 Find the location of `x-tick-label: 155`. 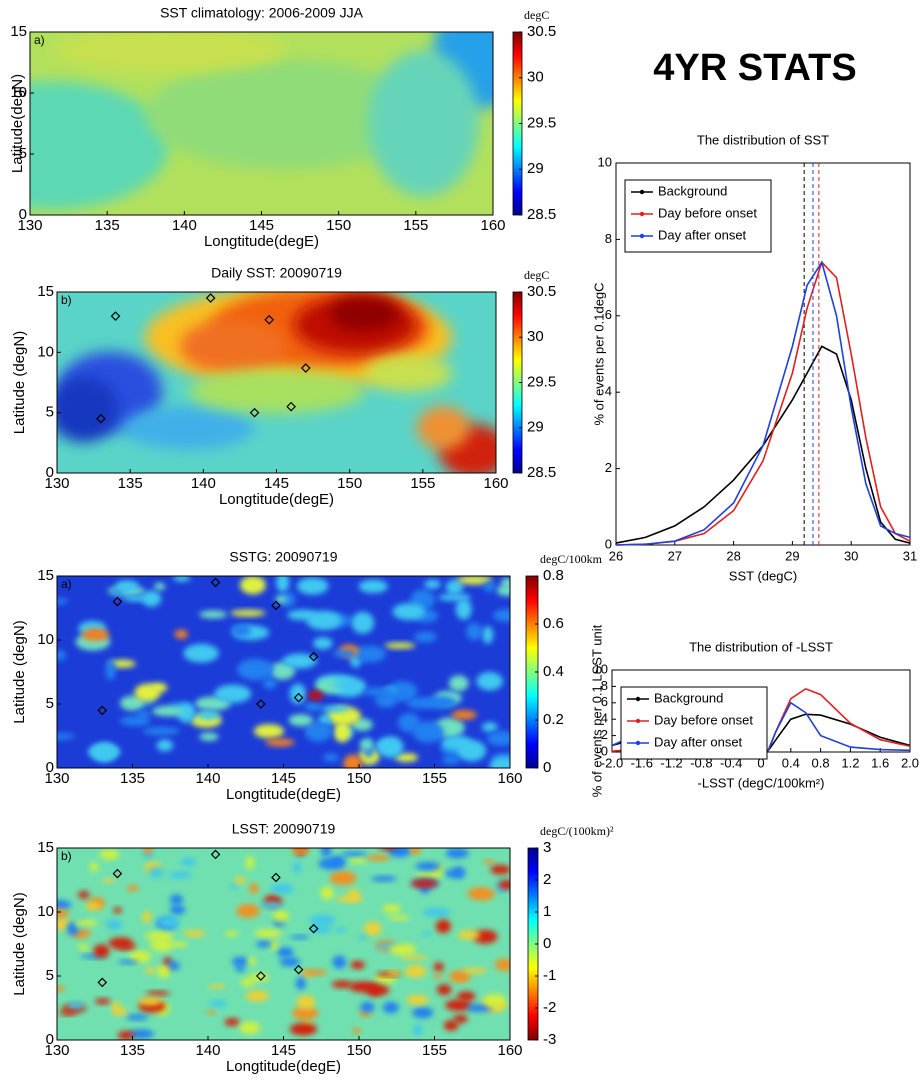

x-tick-label: 155 is located at coordinates (415, 225).